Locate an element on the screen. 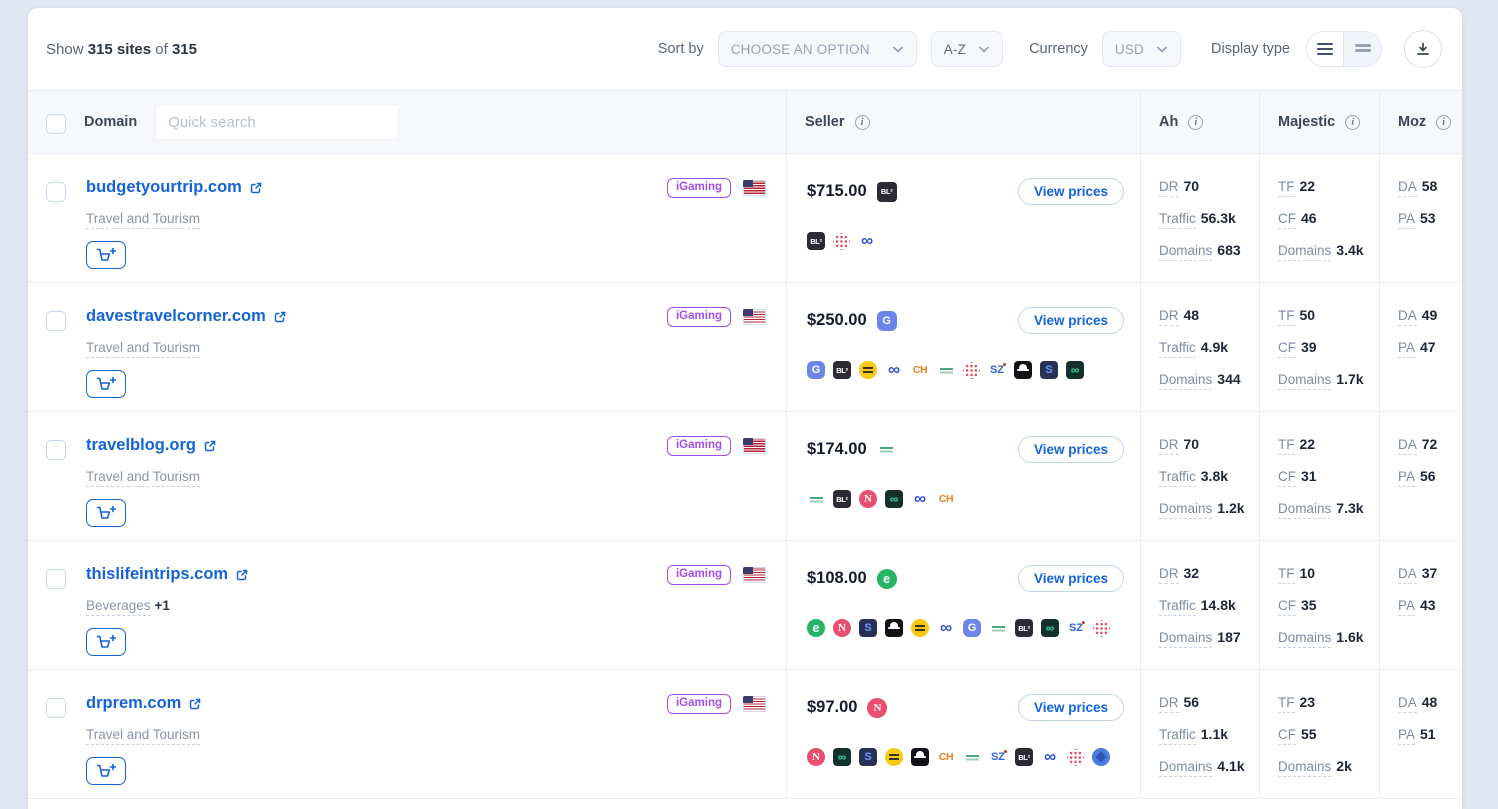 Image resolution: width=1498 pixels, height=809 pixels. domain-link: davestravelcorner.com is located at coordinates (176, 316).